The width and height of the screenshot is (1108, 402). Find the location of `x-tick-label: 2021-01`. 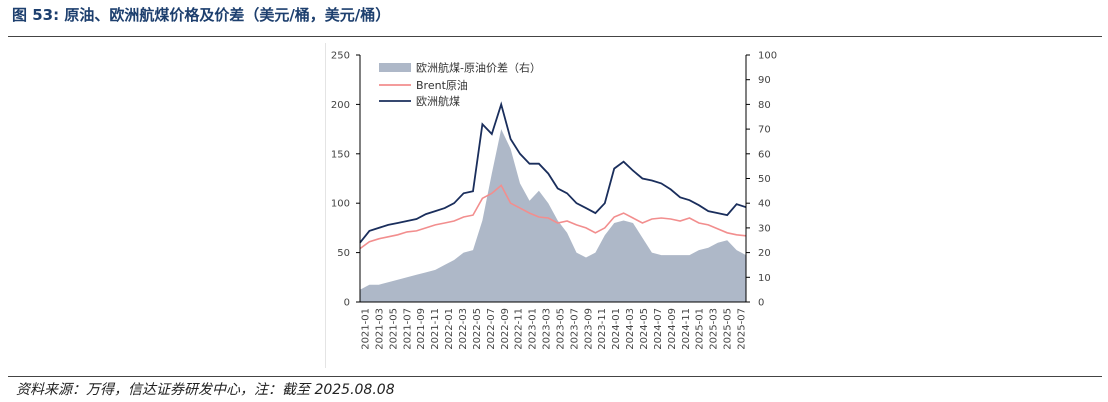

x-tick-label: 2021-01 is located at coordinates (366, 329).